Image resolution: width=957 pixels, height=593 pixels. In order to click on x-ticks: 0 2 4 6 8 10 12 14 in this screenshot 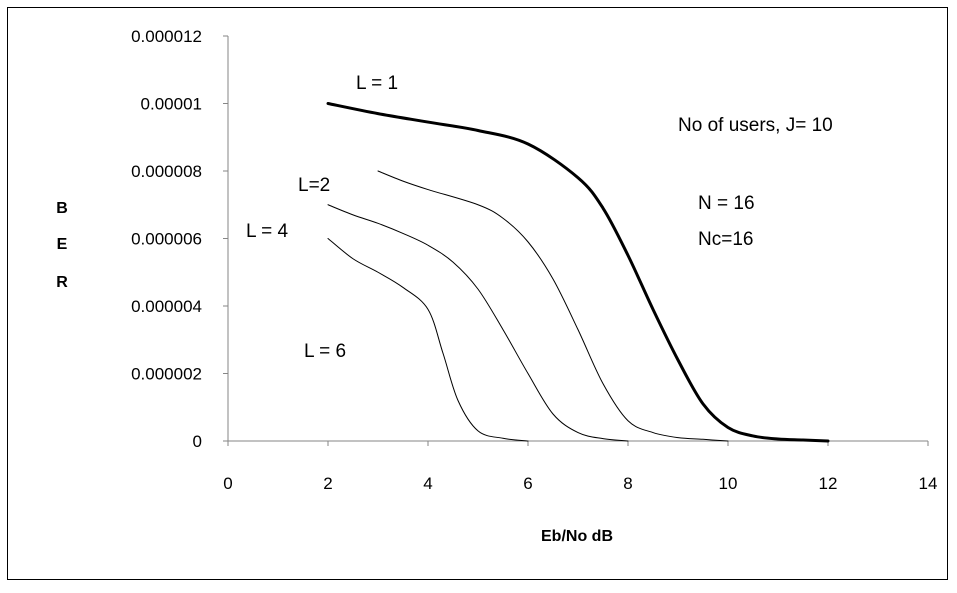, I will do `click(580, 467)`.